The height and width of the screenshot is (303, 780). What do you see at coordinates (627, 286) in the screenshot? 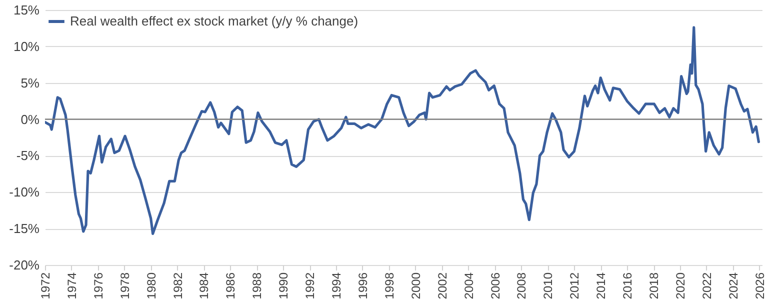
I see `x-tick-label: 2016` at bounding box center [627, 286].